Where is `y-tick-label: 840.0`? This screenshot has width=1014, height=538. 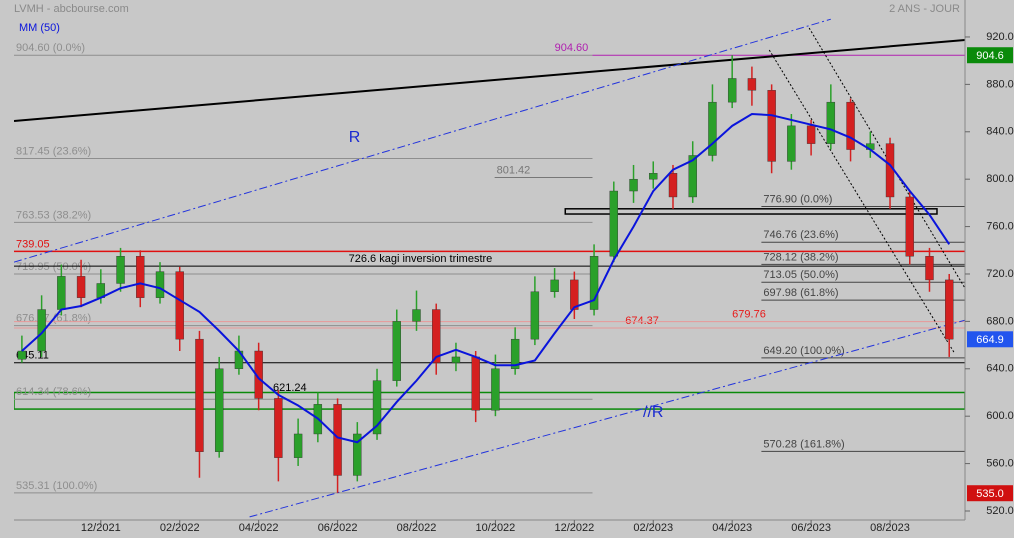 y-tick-label: 840.0 is located at coordinates (1000, 132).